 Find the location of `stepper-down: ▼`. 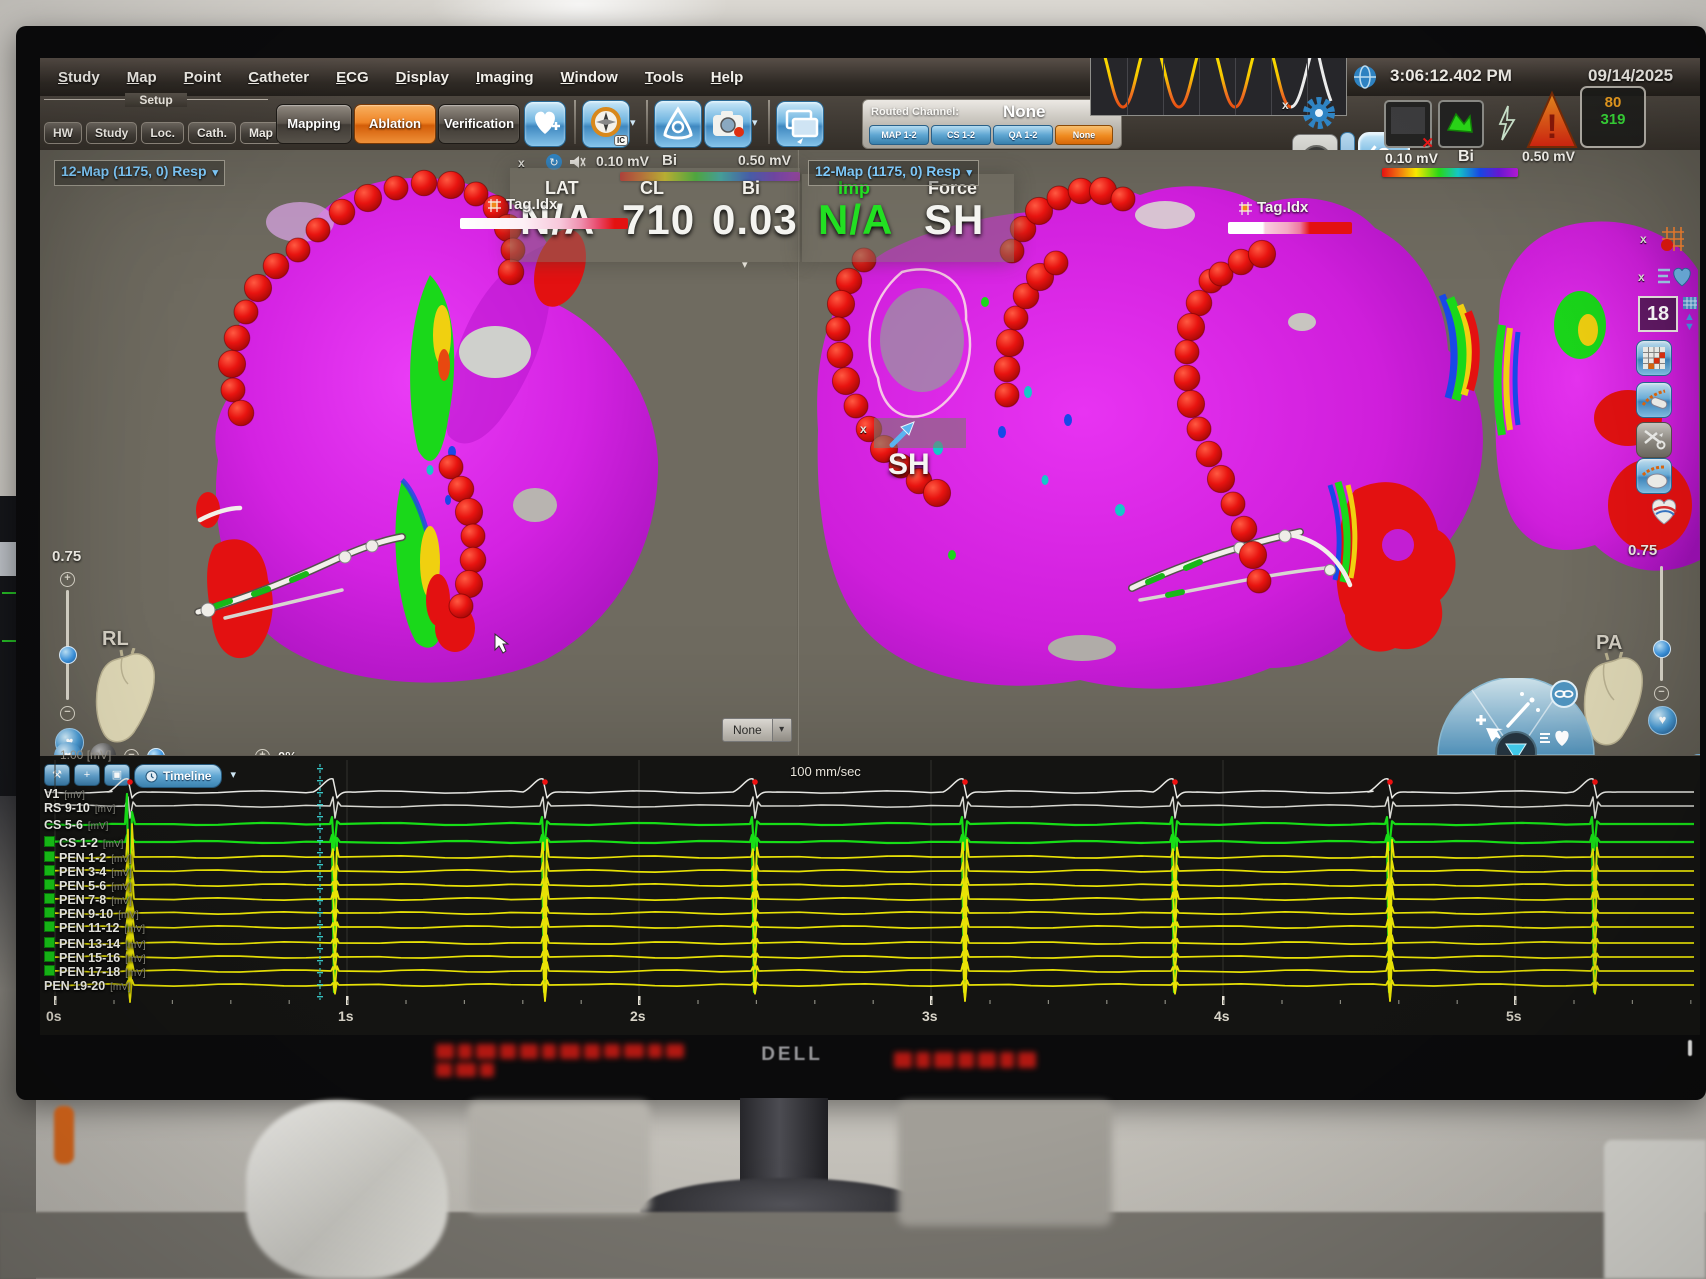

stepper-down: ▼ is located at coordinates (1689, 327).